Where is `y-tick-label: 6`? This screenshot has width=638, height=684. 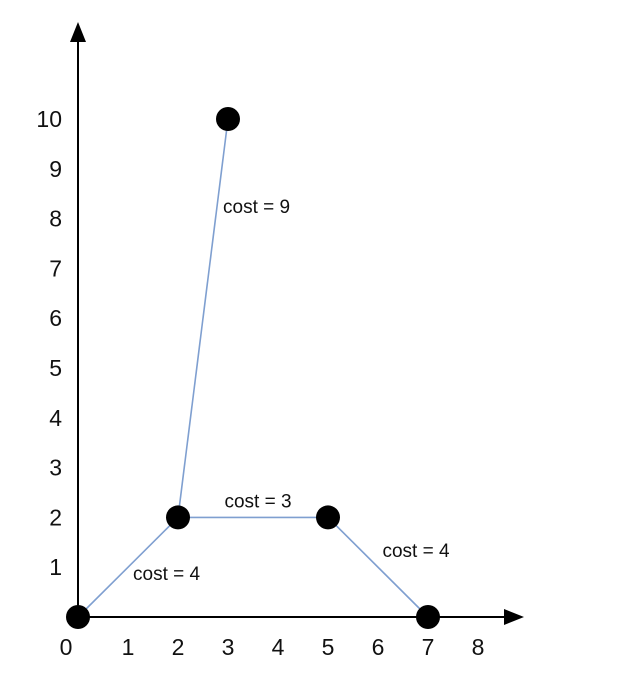
y-tick-label: 6 is located at coordinates (55, 318).